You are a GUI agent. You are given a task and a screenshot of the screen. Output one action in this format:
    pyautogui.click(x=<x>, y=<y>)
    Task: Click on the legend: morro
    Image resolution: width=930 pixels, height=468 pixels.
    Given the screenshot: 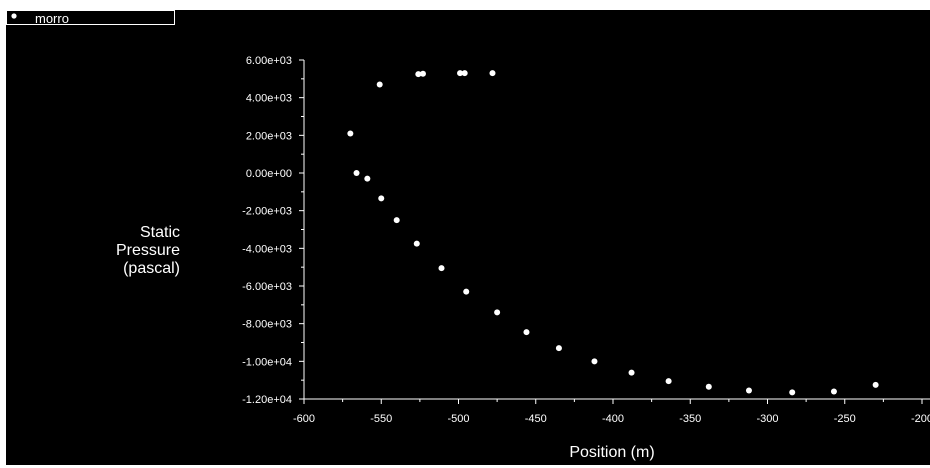 What is the action you would take?
    pyautogui.click(x=90, y=18)
    